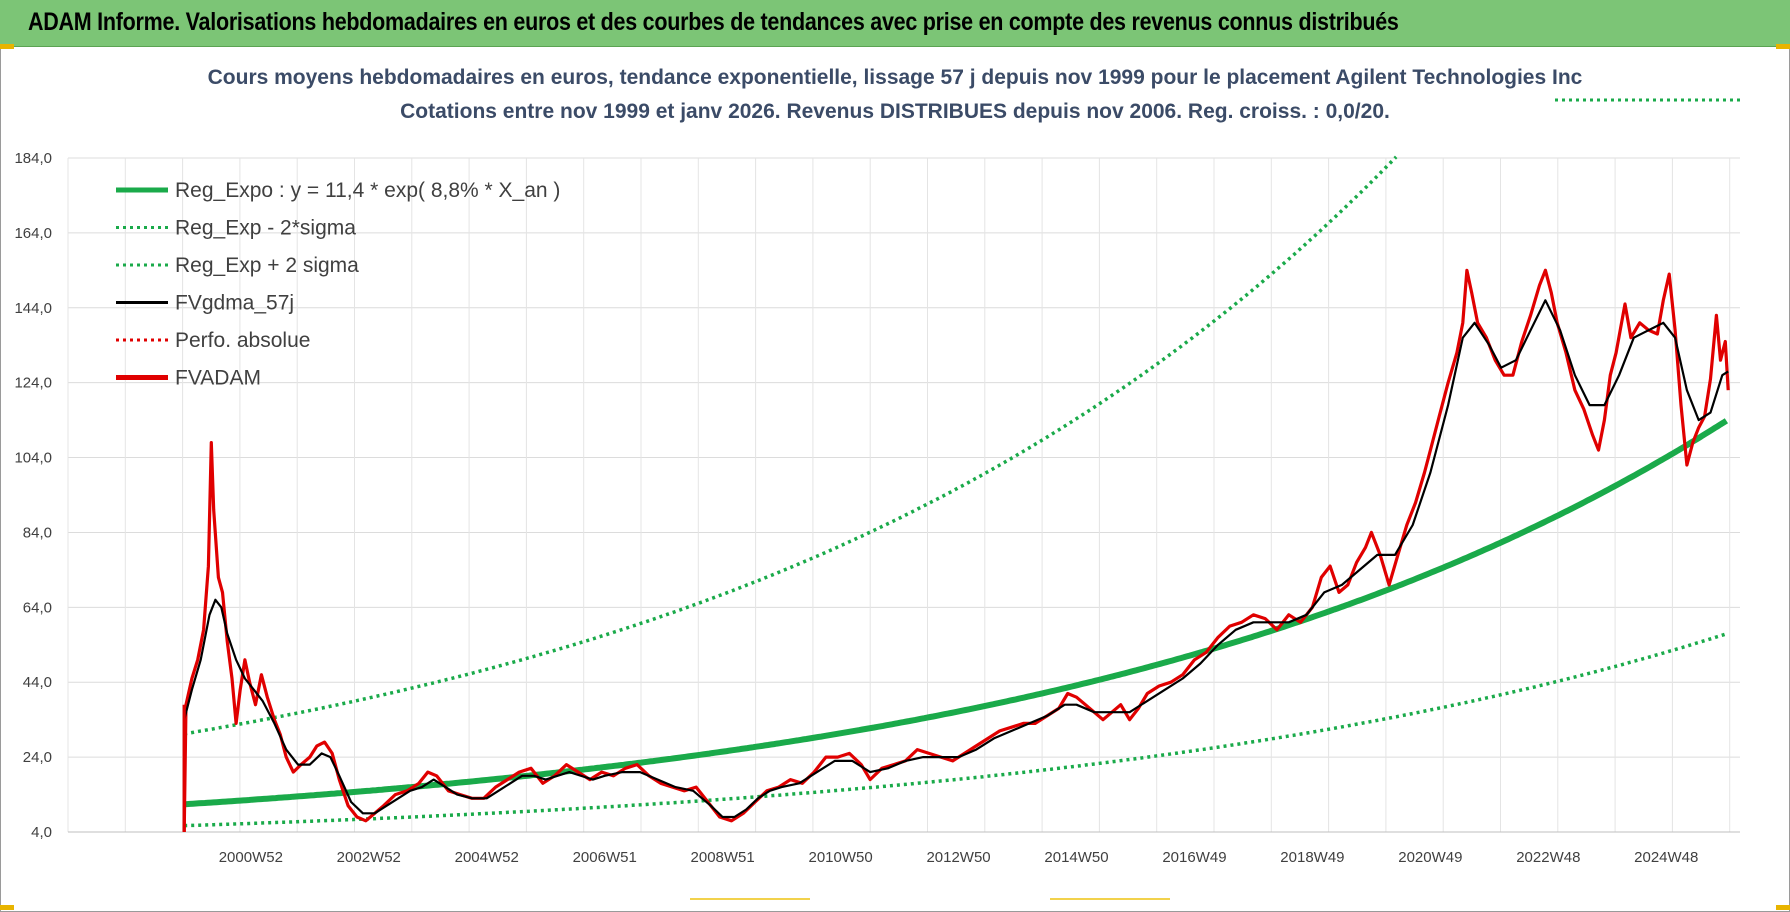 The height and width of the screenshot is (912, 1790). I want to click on x-tick-label: 2014W50, so click(1076, 857).